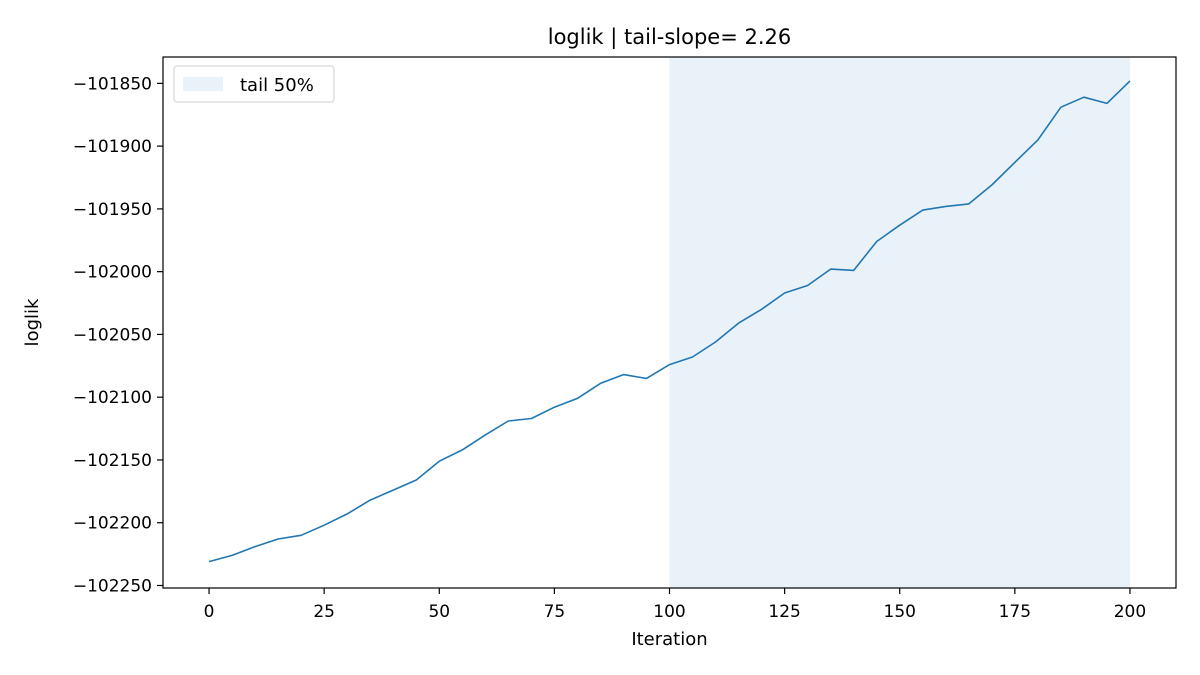 The width and height of the screenshot is (1200, 675). I want to click on x-tick-label: 0, so click(209, 612).